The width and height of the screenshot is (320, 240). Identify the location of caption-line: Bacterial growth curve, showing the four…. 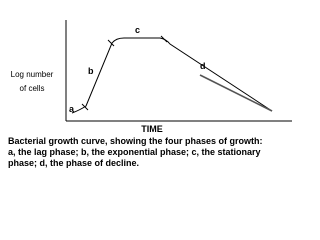
(135, 141).